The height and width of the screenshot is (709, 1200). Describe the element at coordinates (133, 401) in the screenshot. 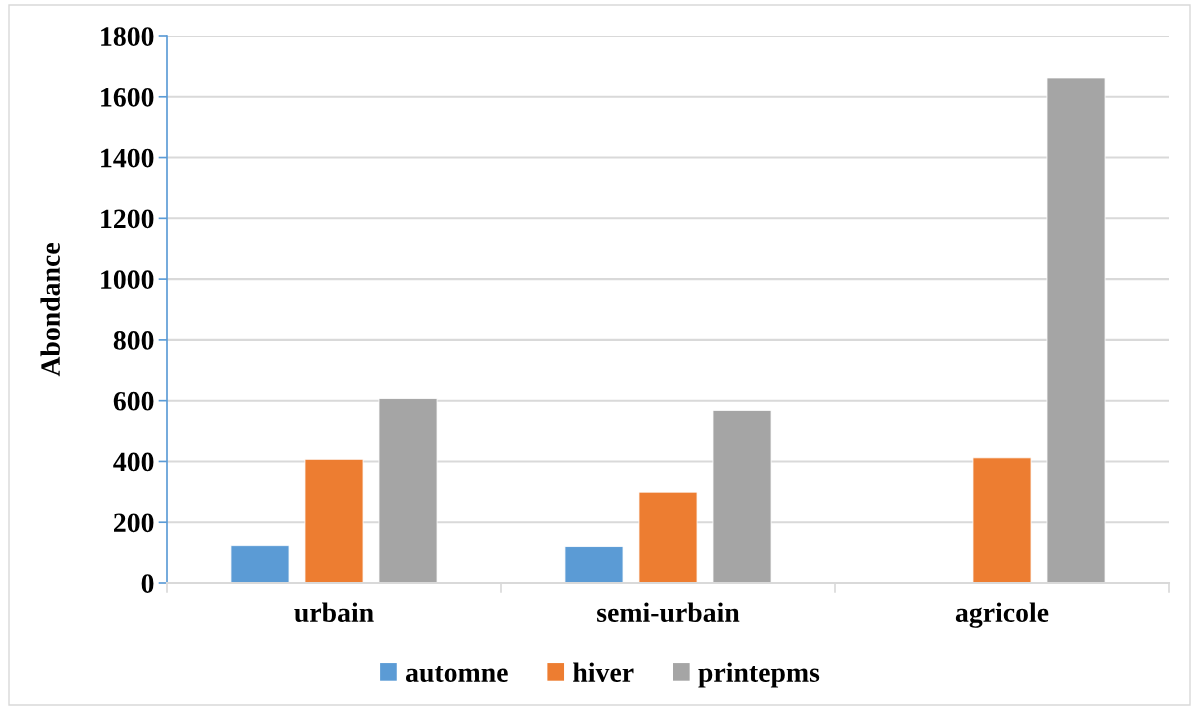

I see `y-tick-label: 600` at that location.